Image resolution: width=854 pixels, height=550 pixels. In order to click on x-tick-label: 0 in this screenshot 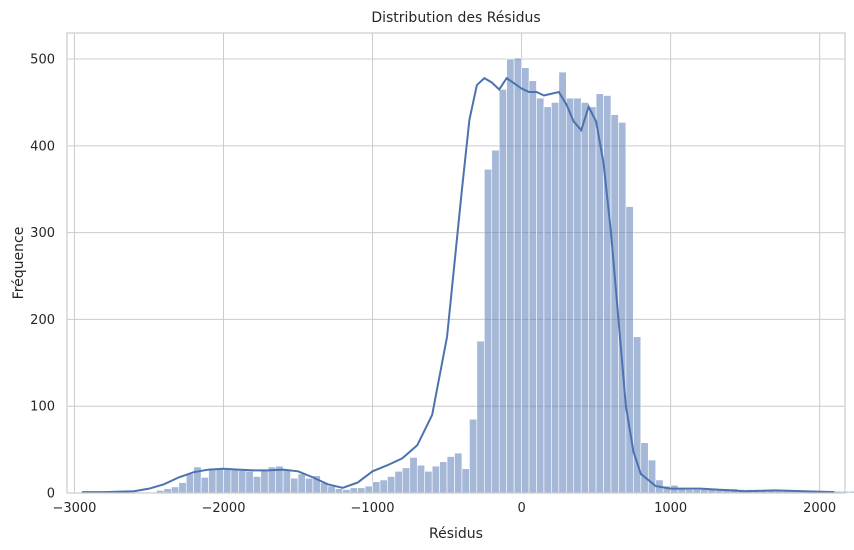, I will do `click(521, 508)`.